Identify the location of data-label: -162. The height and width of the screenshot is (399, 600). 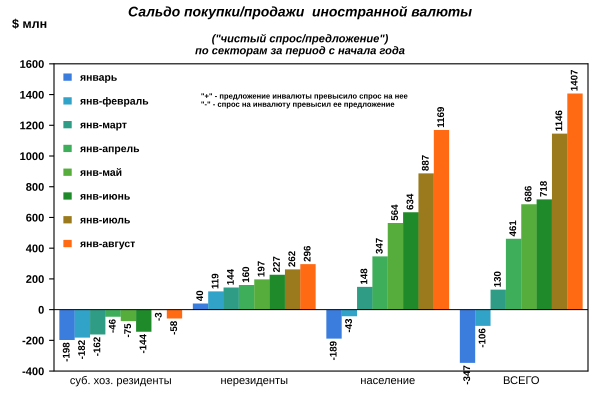
(96, 346).